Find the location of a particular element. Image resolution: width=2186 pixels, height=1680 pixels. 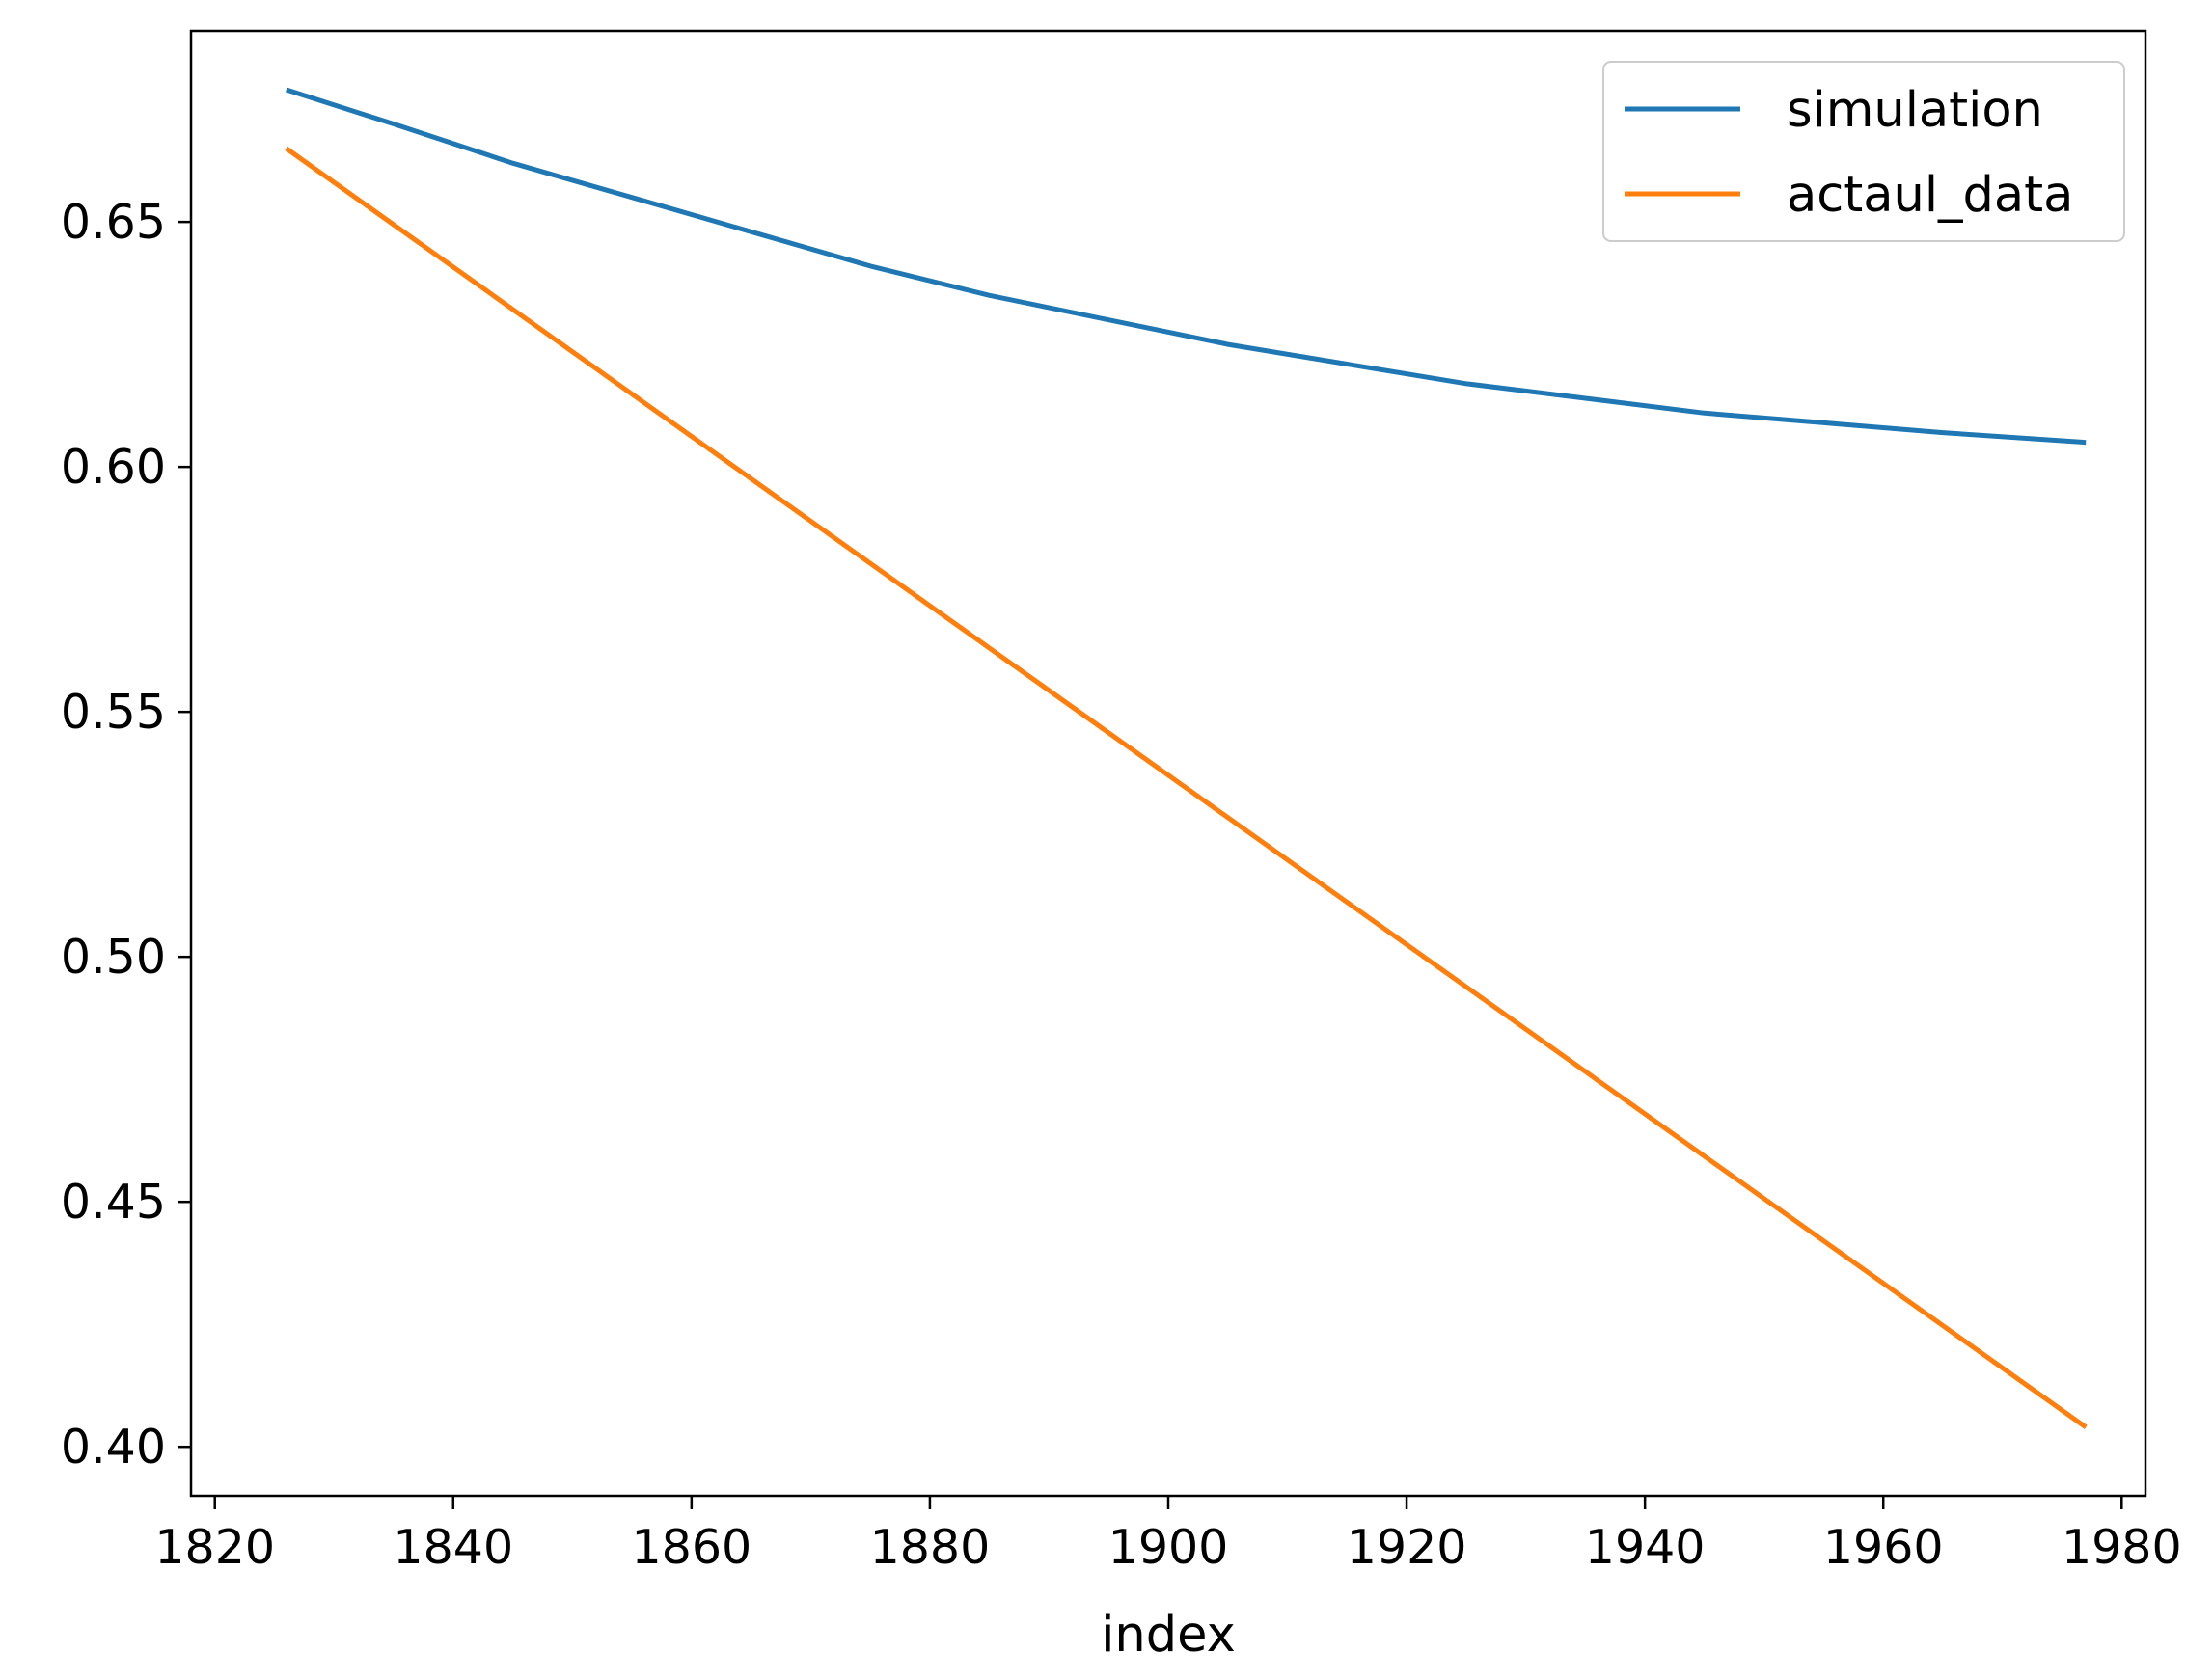

y-tick-label: 0.60 is located at coordinates (113, 468).